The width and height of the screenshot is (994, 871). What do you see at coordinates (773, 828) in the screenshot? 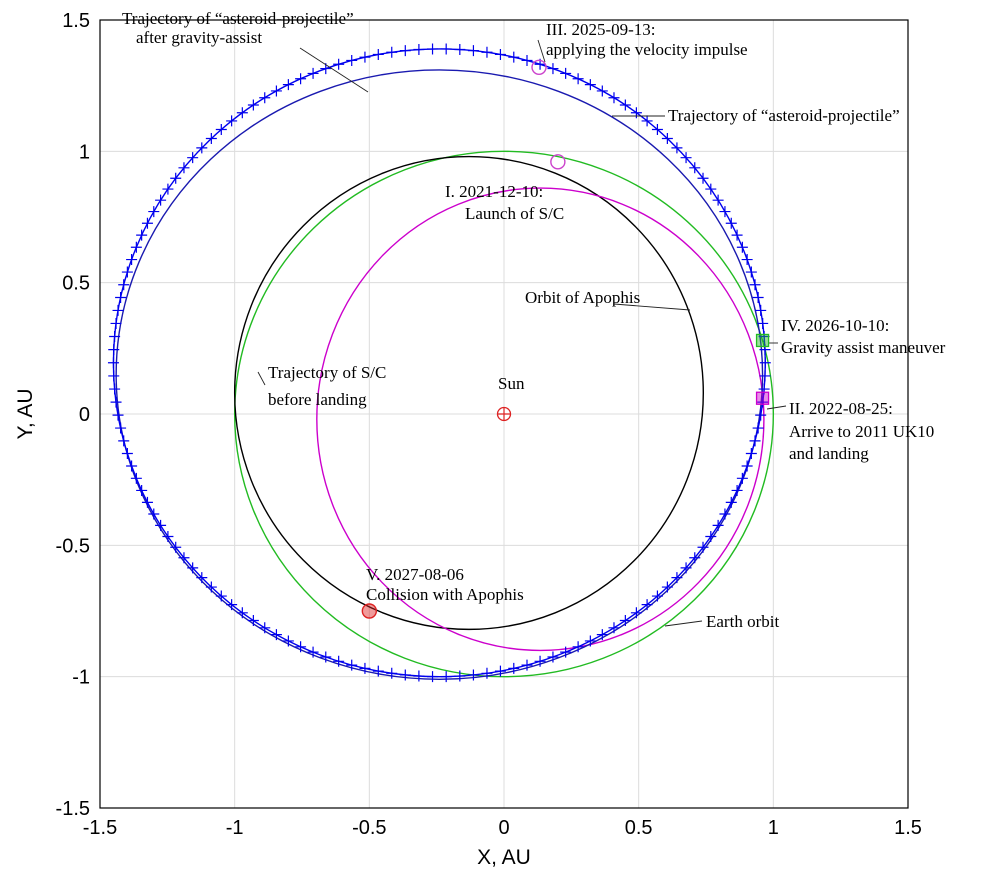
I see `x-tick-label: 1` at bounding box center [773, 828].